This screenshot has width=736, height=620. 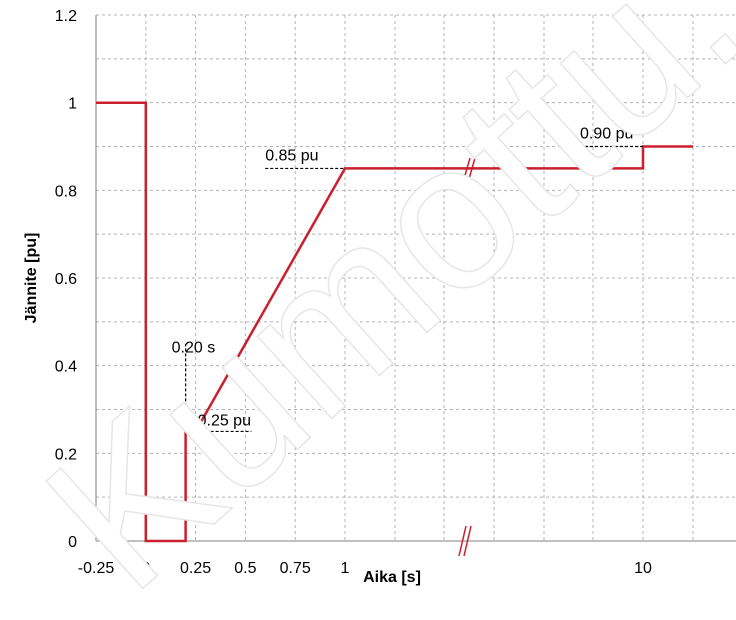 What do you see at coordinates (606, 134) in the screenshot?
I see `annotation-0-90-pu: 0.90 pu` at bounding box center [606, 134].